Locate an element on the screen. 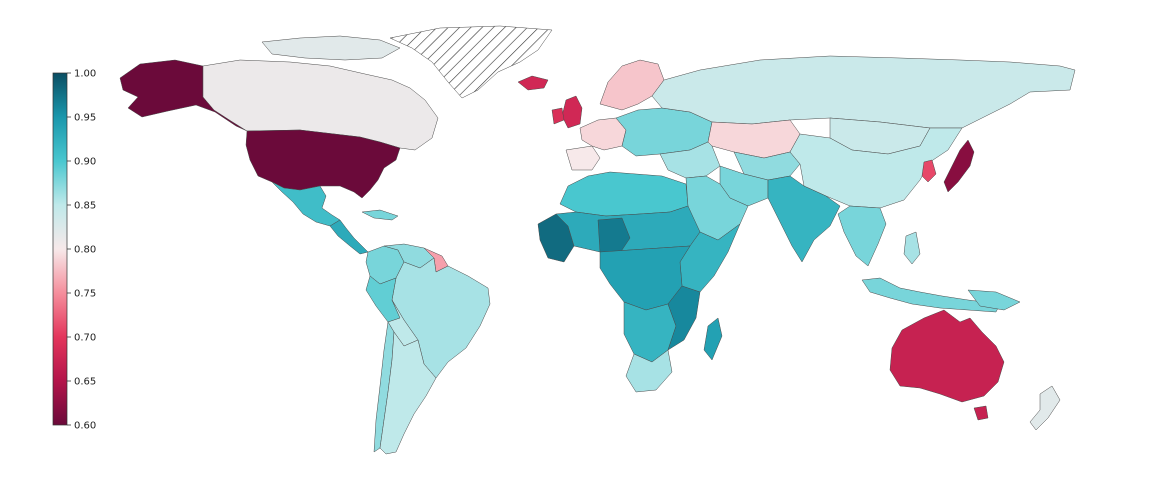 Image resolution: width=1160 pixels, height=479 pixels. region-north-africa is located at coordinates (624, 194).